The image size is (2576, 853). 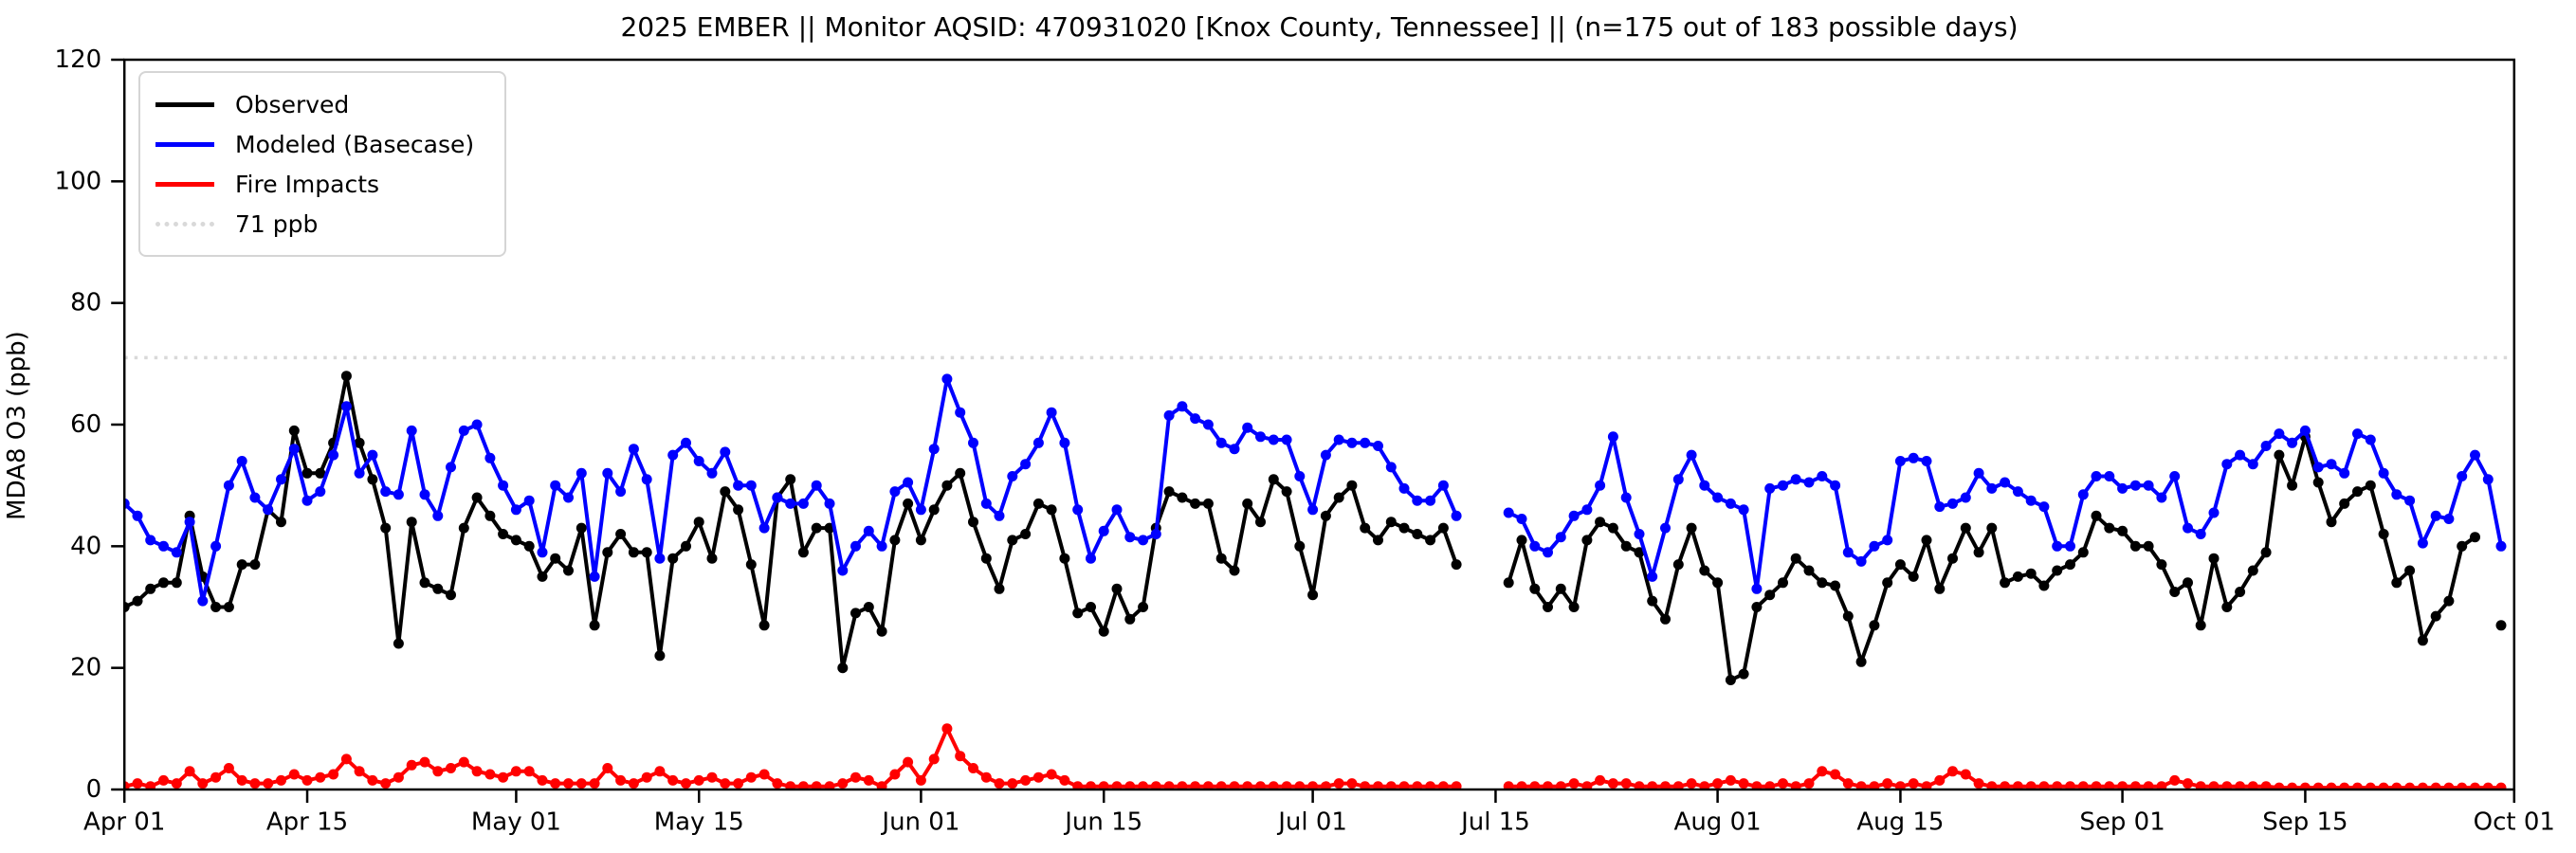 I want to click on observed-line-swatch-icon, so click(x=184, y=104).